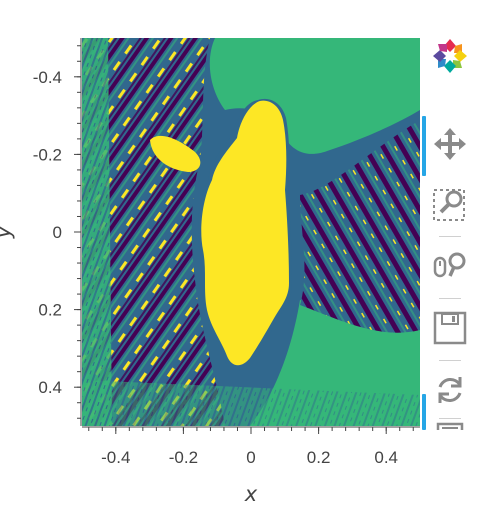 This screenshot has height=508, width=504. Describe the element at coordinates (97, 232) in the screenshot. I see `image-region-left-edge` at that location.